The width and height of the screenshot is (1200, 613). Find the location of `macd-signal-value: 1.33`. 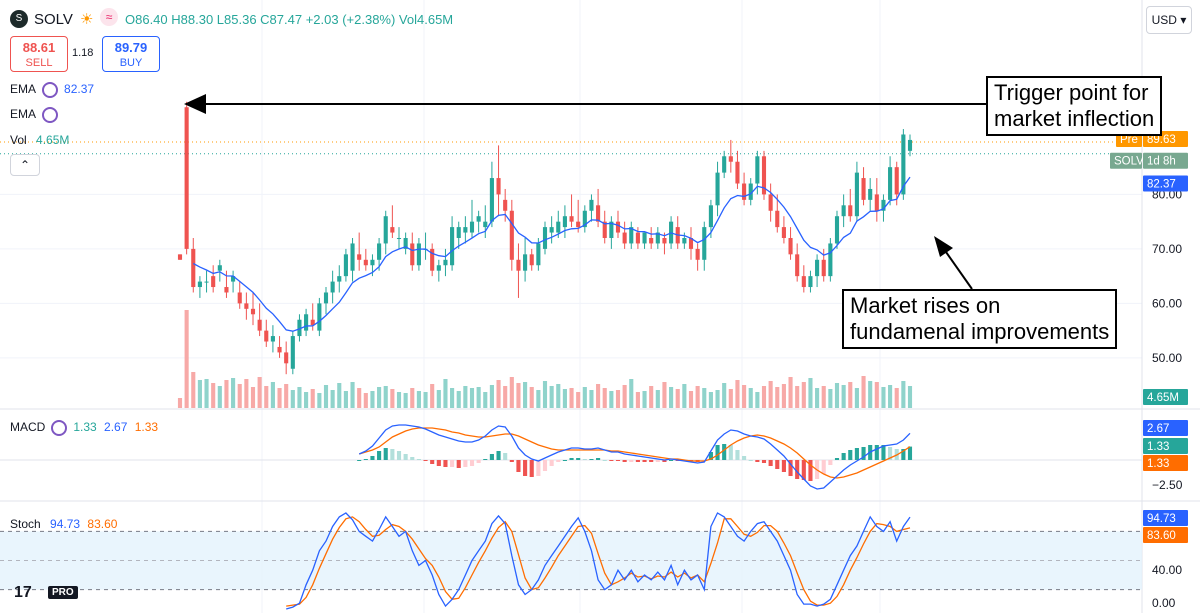

macd-signal-value: 1.33 is located at coordinates (146, 427).